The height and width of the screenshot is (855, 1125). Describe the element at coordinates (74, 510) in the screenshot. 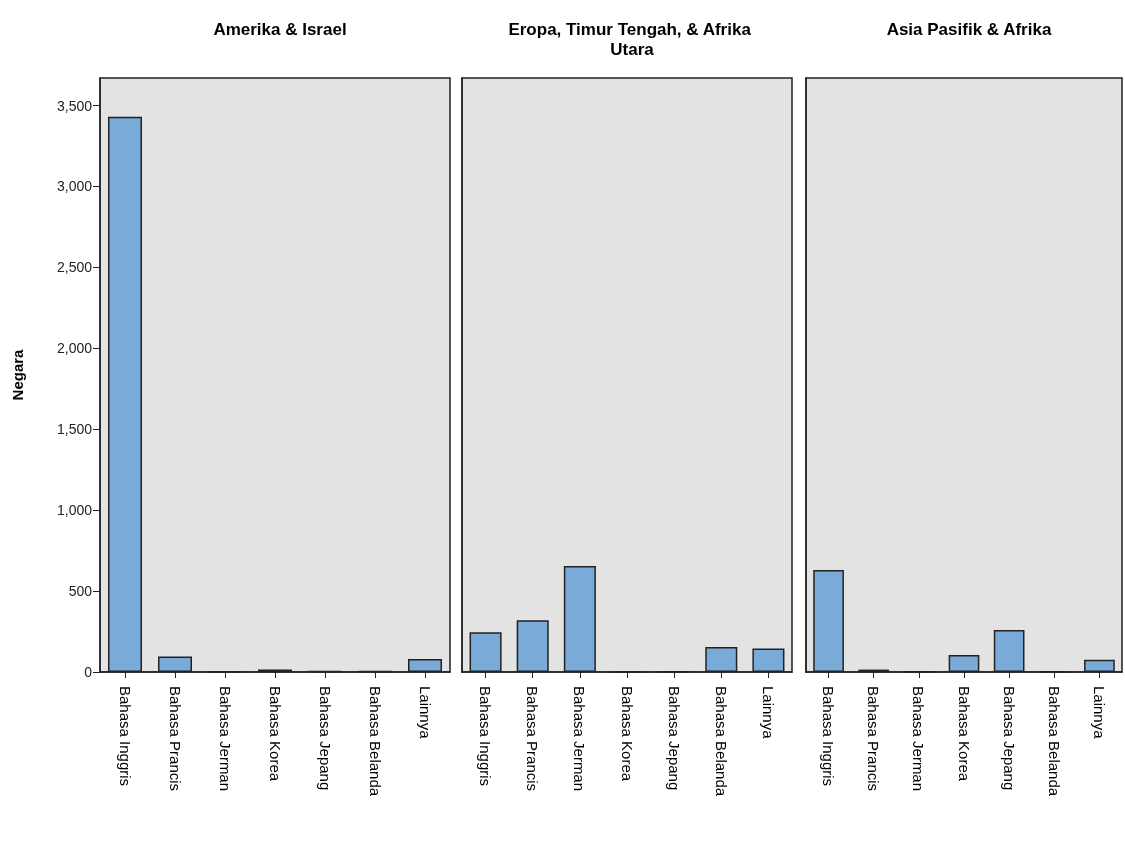

I see `y-tick-label: 1,000` at that location.